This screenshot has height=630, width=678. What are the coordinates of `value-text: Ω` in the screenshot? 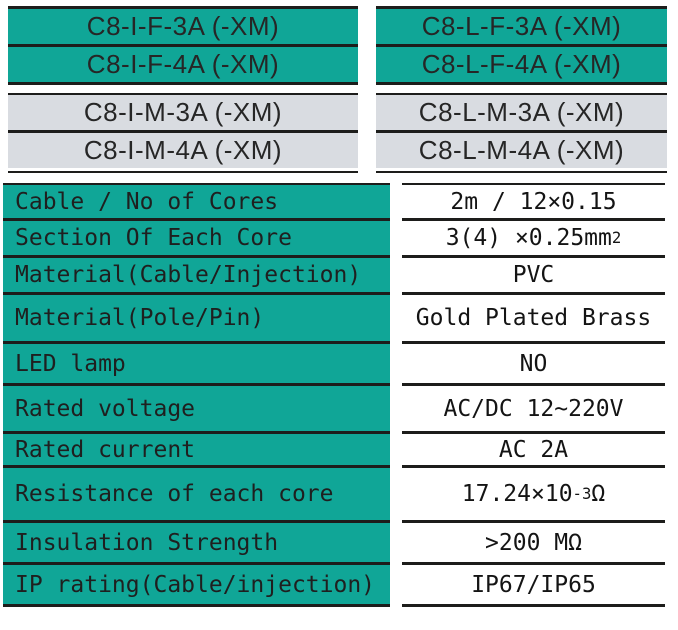 It's located at (598, 494).